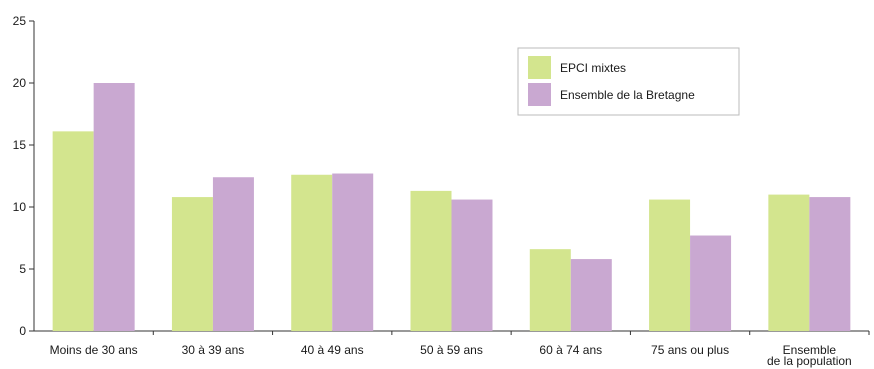  I want to click on legend-box, so click(628, 81).